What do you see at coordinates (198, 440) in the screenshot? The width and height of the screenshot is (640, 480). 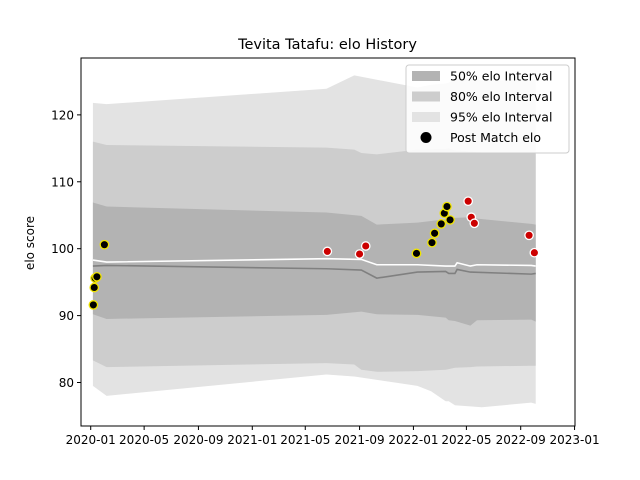 I see `x-tick-label: 2020-09` at bounding box center [198, 440].